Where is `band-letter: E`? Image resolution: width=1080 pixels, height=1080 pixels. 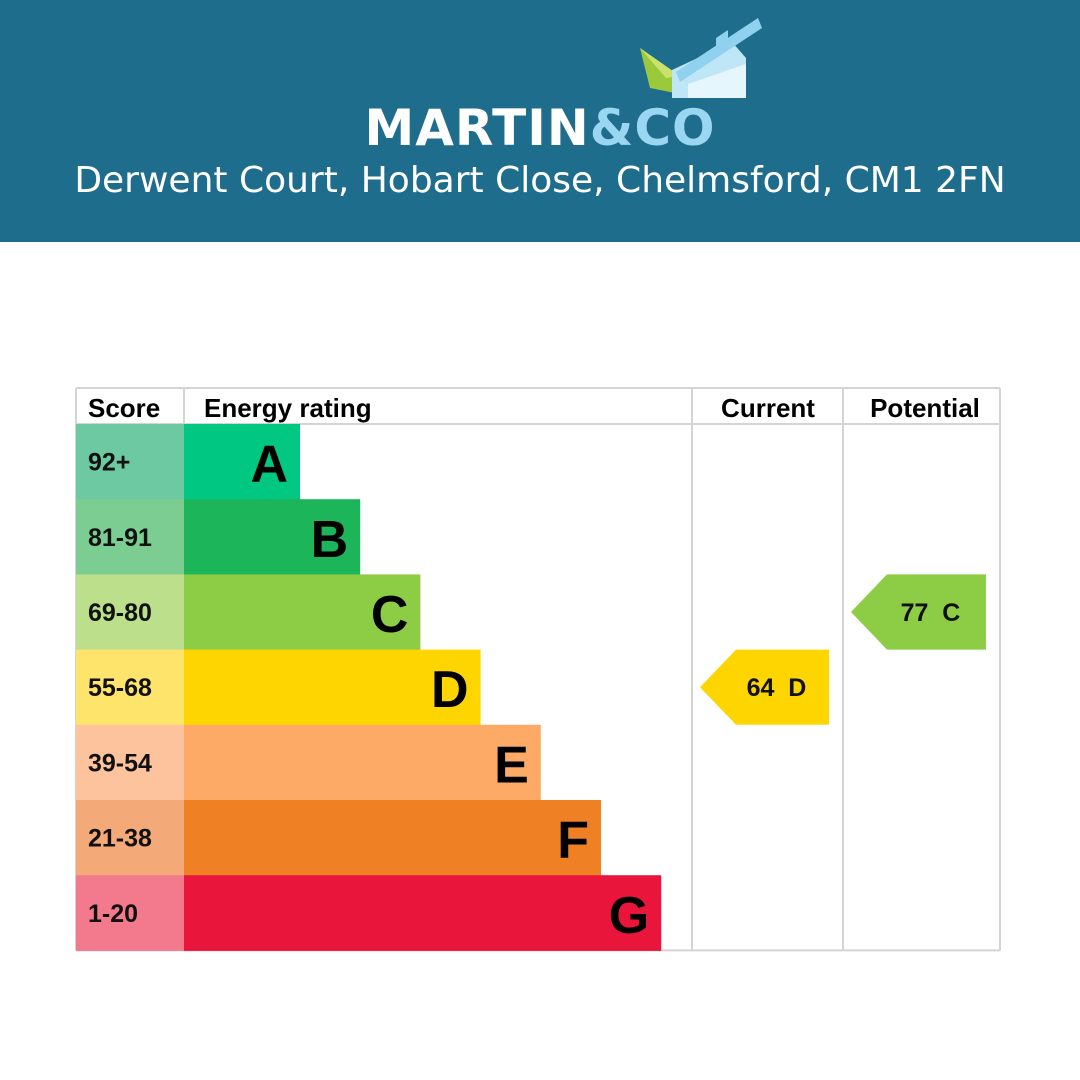
band-letter: E is located at coordinates (511, 765).